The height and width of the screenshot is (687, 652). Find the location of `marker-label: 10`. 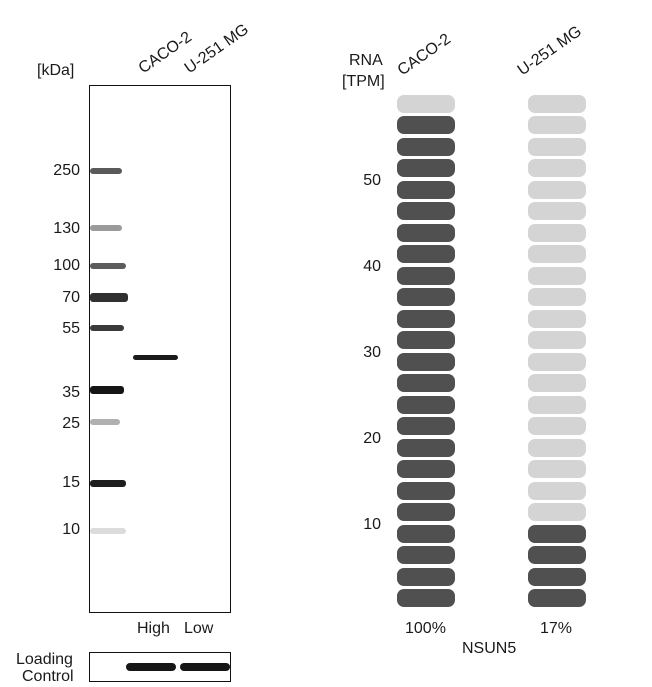

marker-label: 10 is located at coordinates (71, 529).